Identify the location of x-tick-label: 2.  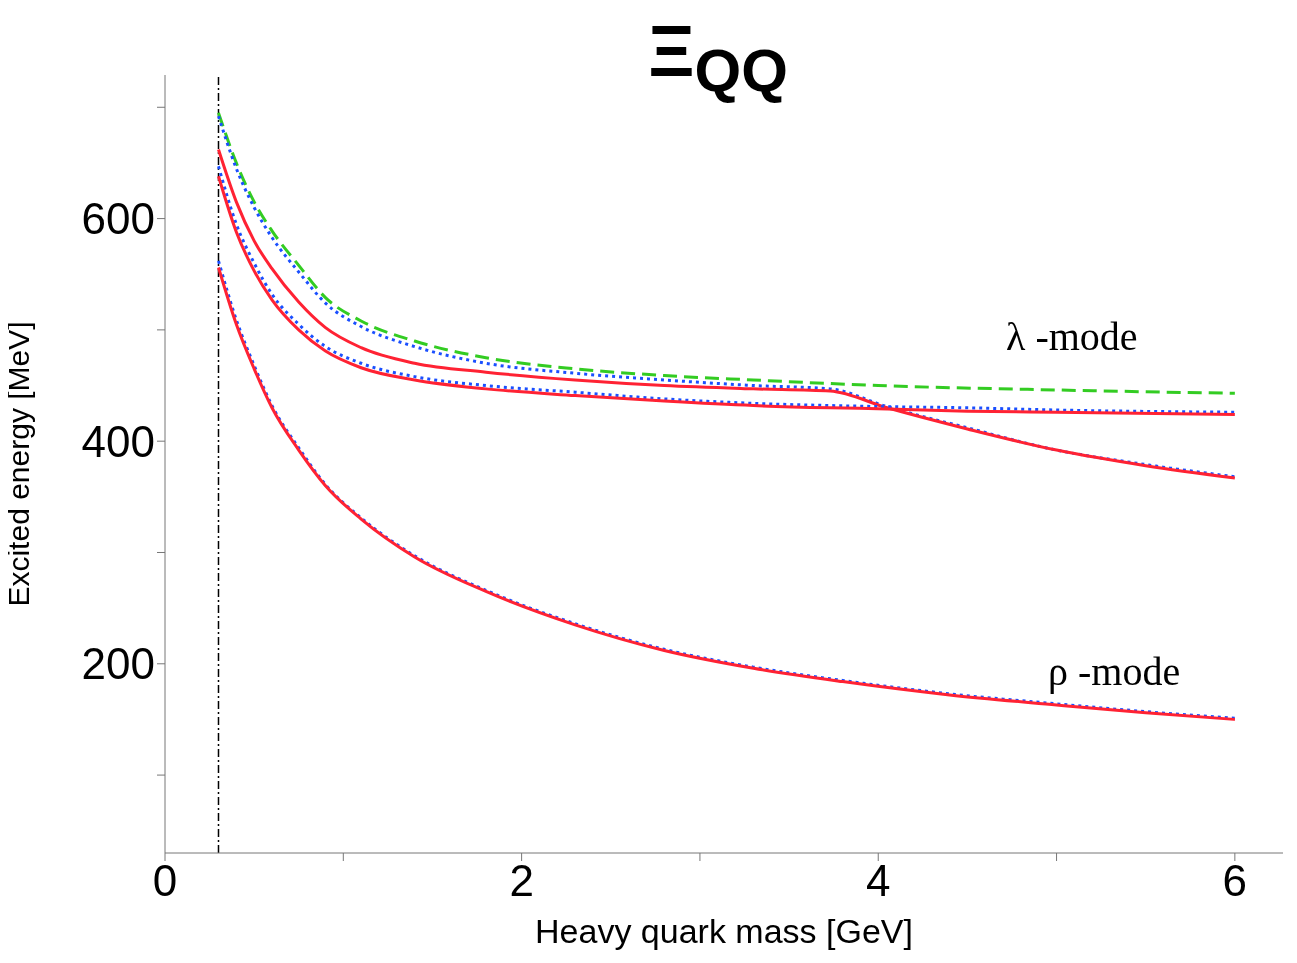
(521, 881).